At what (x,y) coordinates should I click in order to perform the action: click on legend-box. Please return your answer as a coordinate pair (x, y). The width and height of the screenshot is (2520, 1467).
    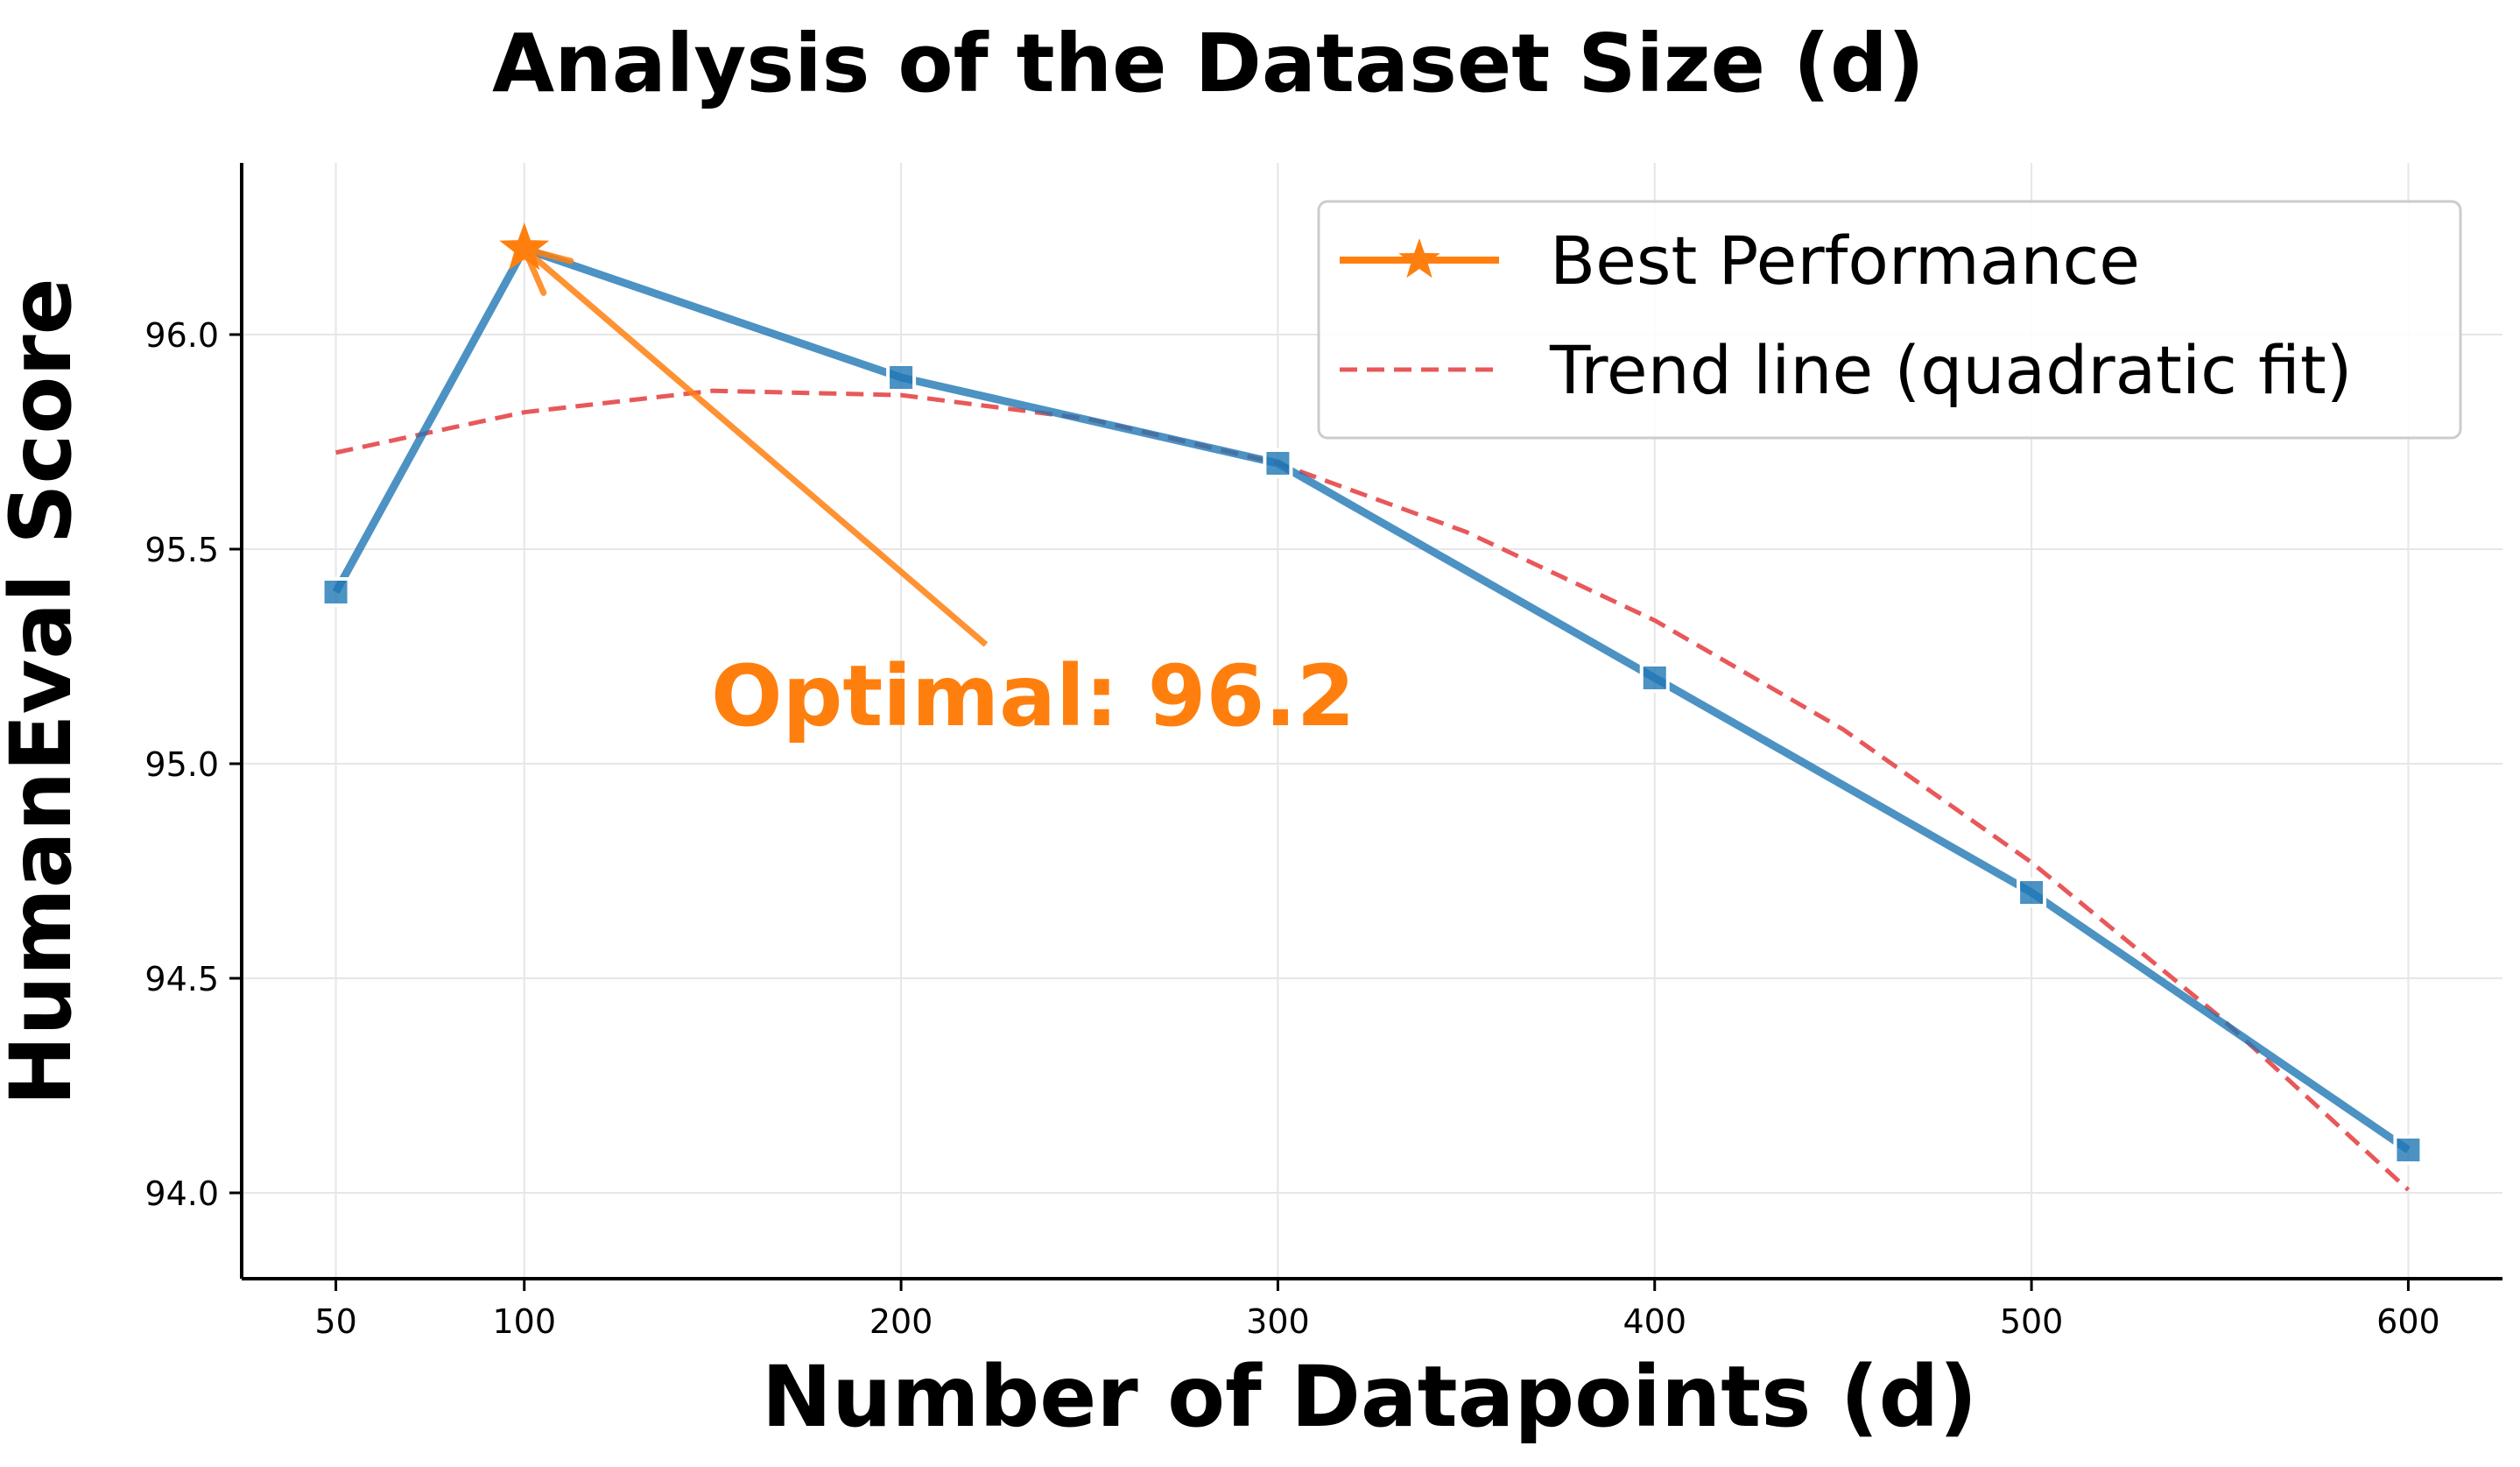
    Looking at the image, I should click on (1889, 320).